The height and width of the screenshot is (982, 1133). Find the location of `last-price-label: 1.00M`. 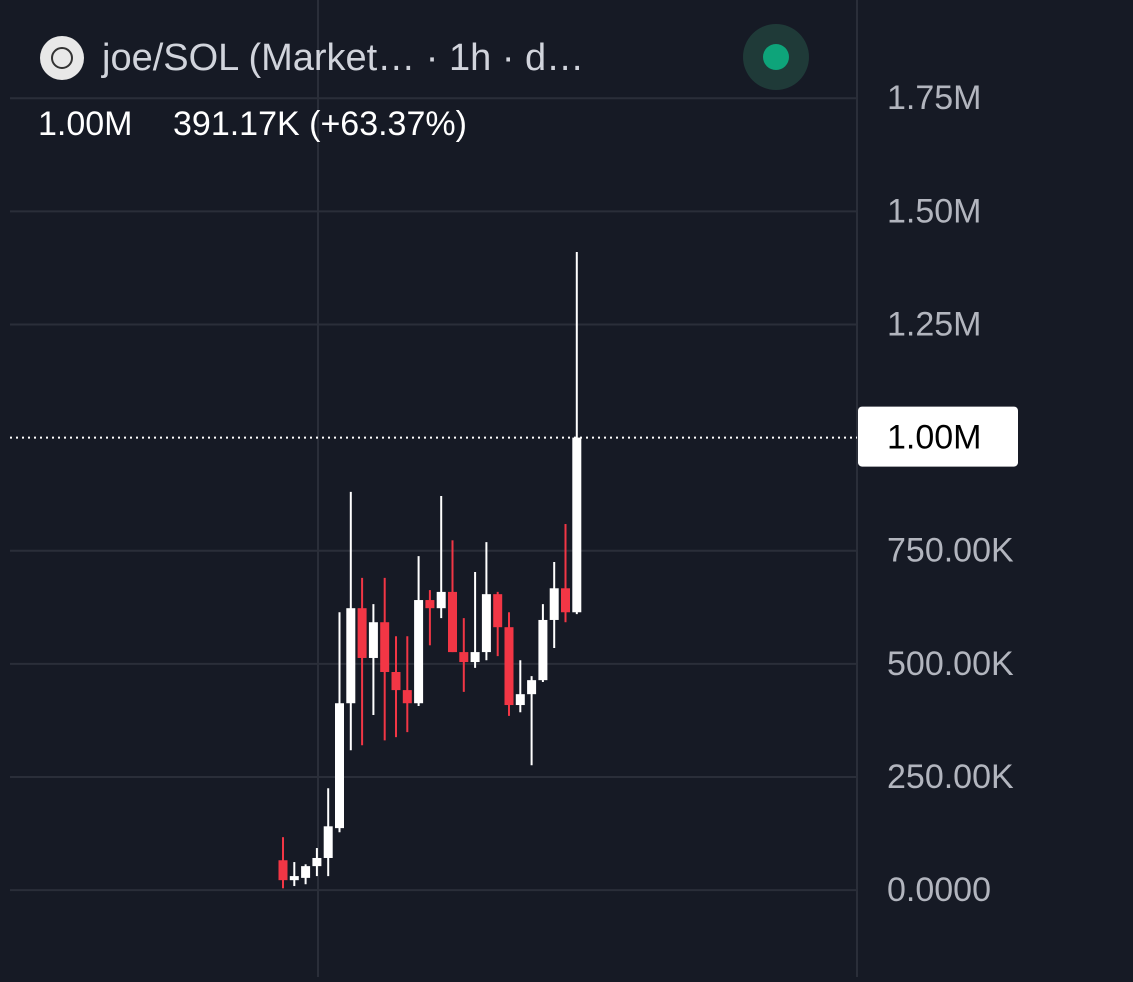

last-price-label: 1.00M is located at coordinates (934, 438).